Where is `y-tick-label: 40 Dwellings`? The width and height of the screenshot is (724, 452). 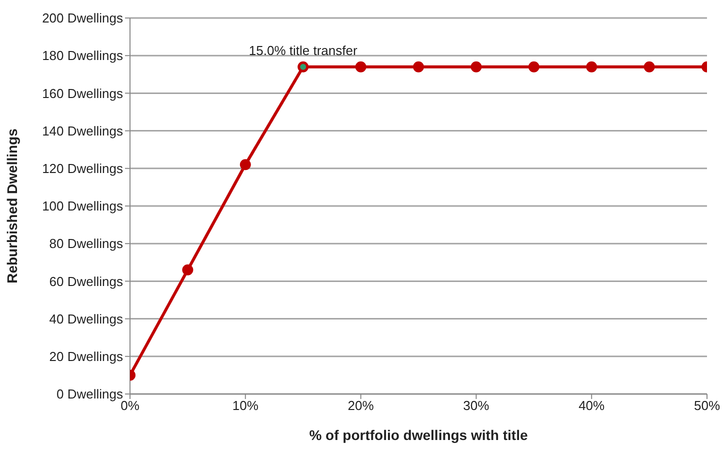 y-tick-label: 40 Dwellings is located at coordinates (86, 318).